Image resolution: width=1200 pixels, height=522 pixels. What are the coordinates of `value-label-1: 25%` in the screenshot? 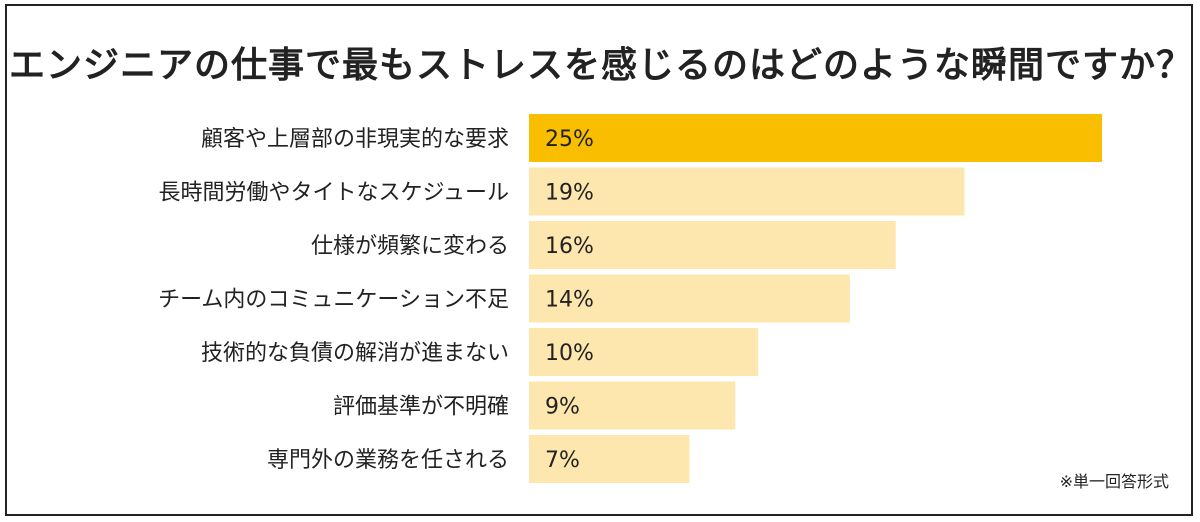 It's located at (569, 139).